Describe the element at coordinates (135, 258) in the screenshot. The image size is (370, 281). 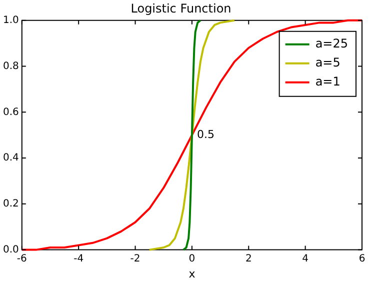
I see `x-tick-label: -2` at that location.